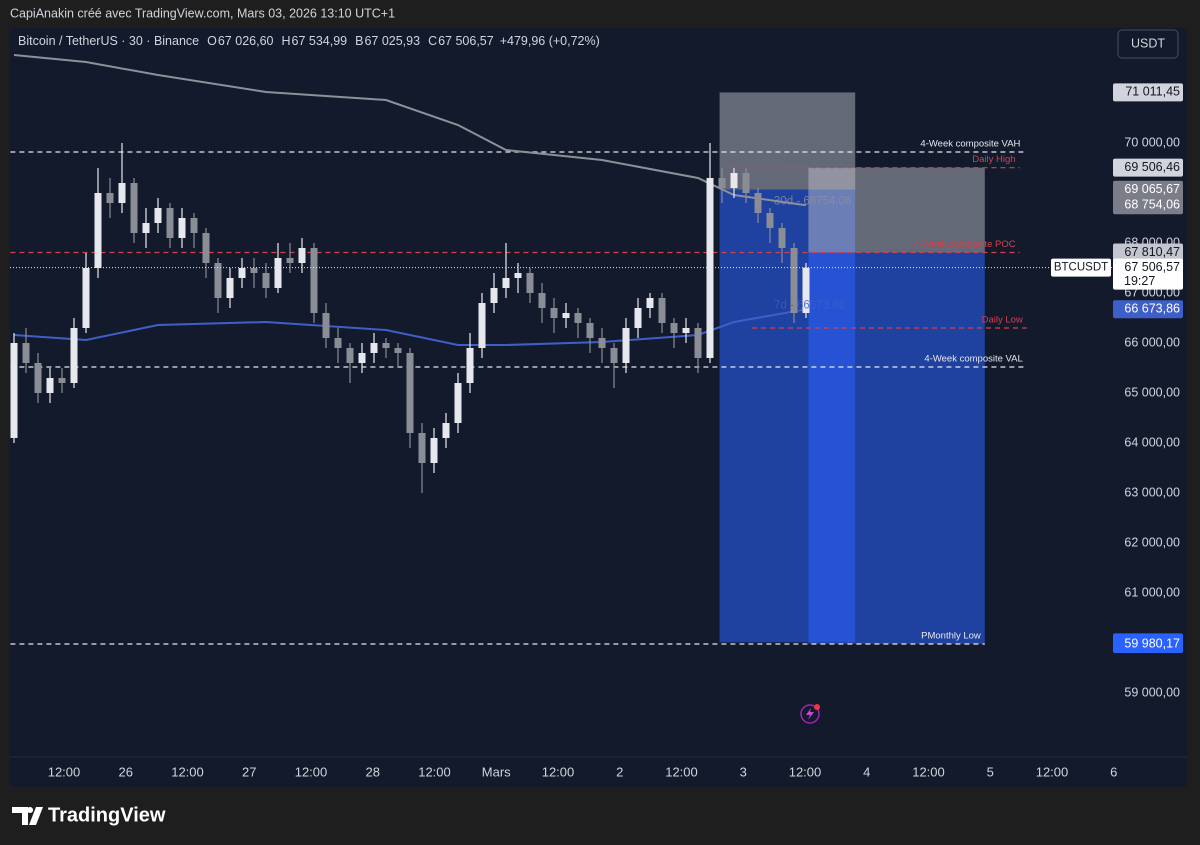 The image size is (1200, 845). Describe the element at coordinates (1152, 592) in the screenshot. I see `y-tick-label: 61 000,00` at that location.